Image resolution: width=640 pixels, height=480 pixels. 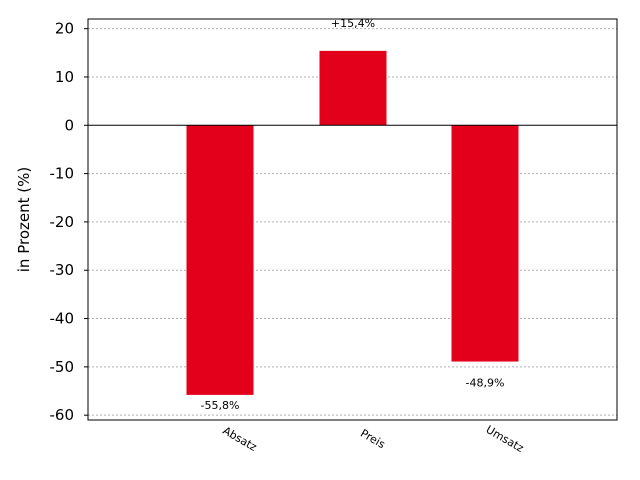 What do you see at coordinates (62, 319) in the screenshot?
I see `y-tick-label: -40` at bounding box center [62, 319].